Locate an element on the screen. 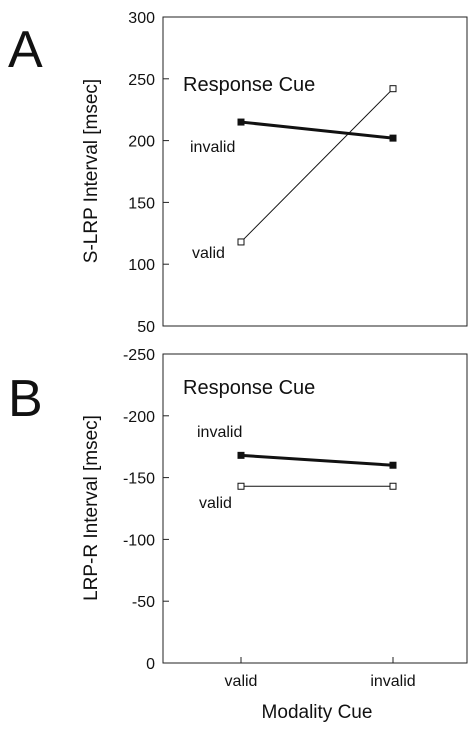  panel-a-y-ticks: 300 250 200 150 100 50 is located at coordinates (148, 173).